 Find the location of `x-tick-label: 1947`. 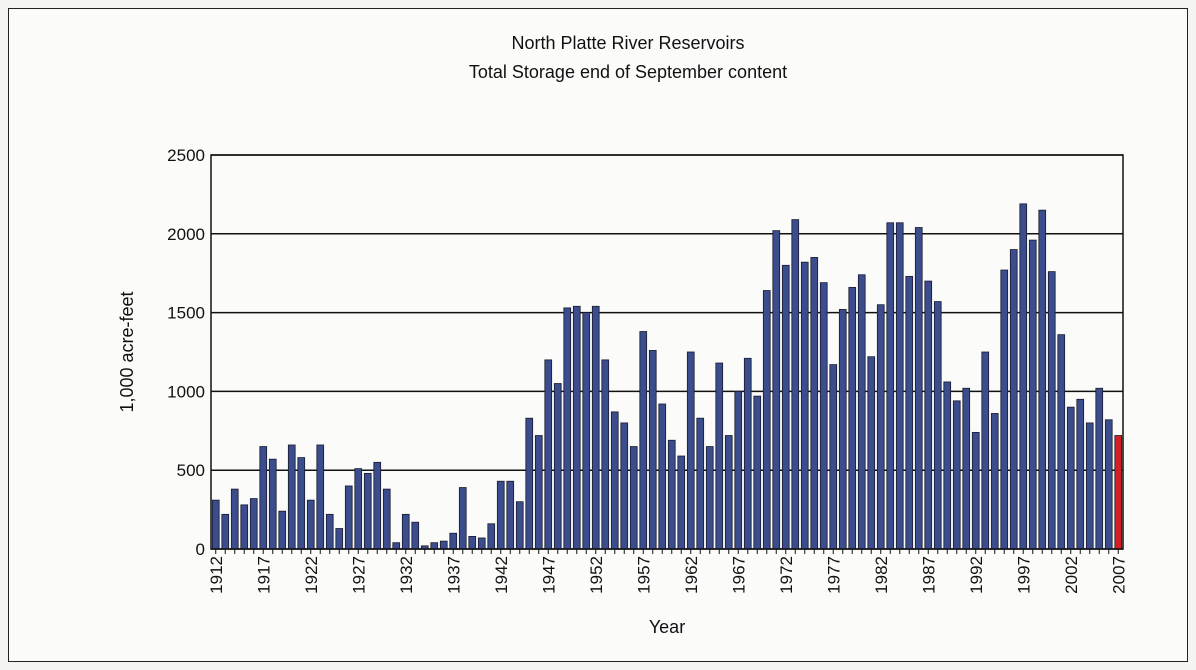

x-tick-label: 1947 is located at coordinates (548, 575).